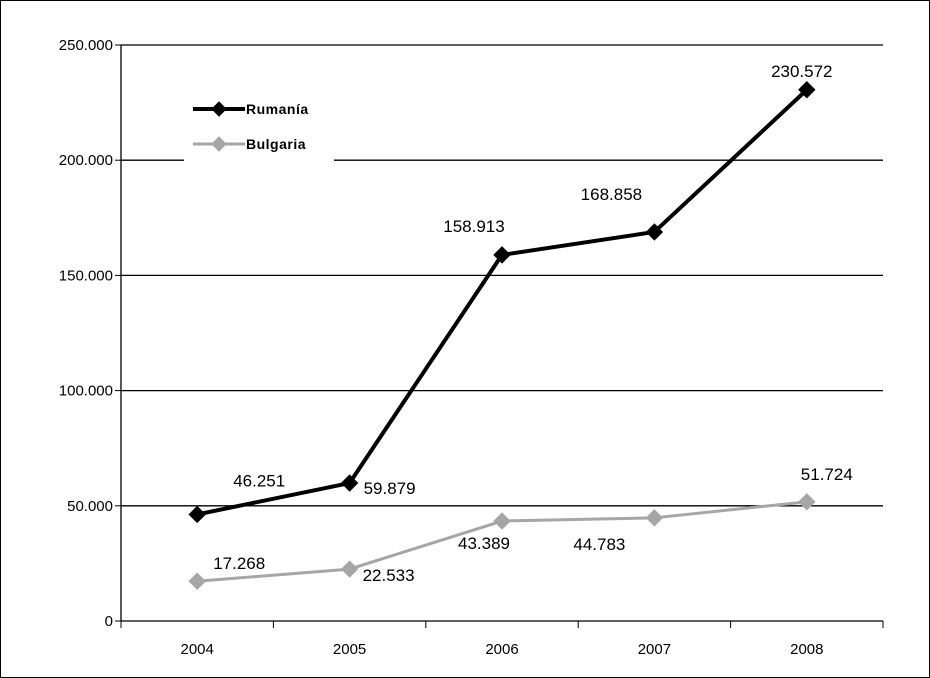 This screenshot has height=678, width=930. Describe the element at coordinates (86, 45) in the screenshot. I see `y-tick-label: 250.000` at that location.